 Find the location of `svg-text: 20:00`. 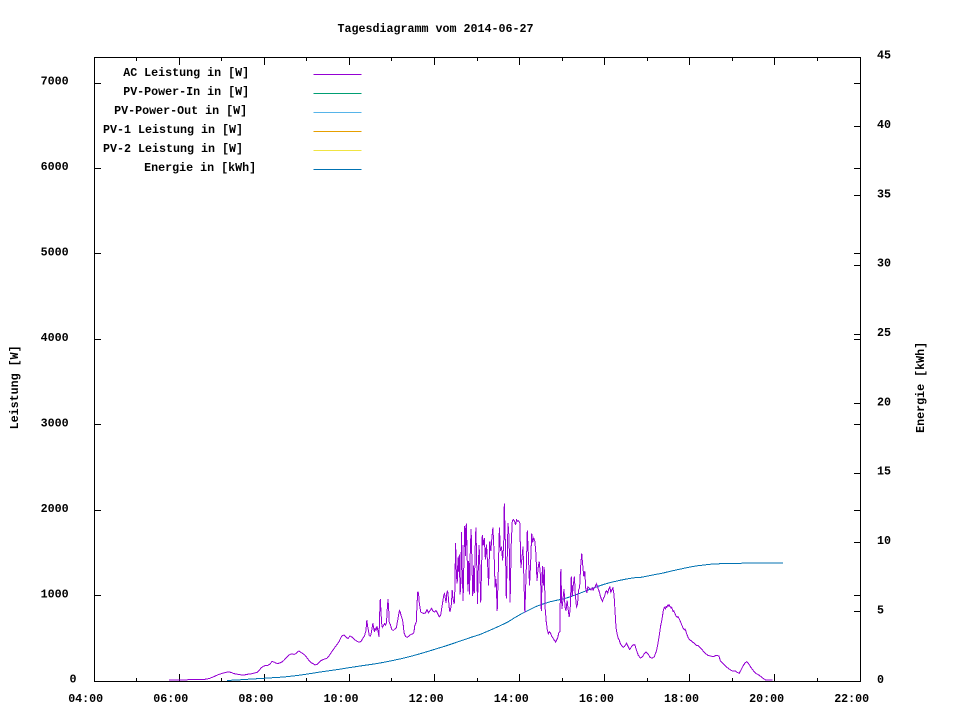

svg-text: 20:00 is located at coordinates (766, 699).